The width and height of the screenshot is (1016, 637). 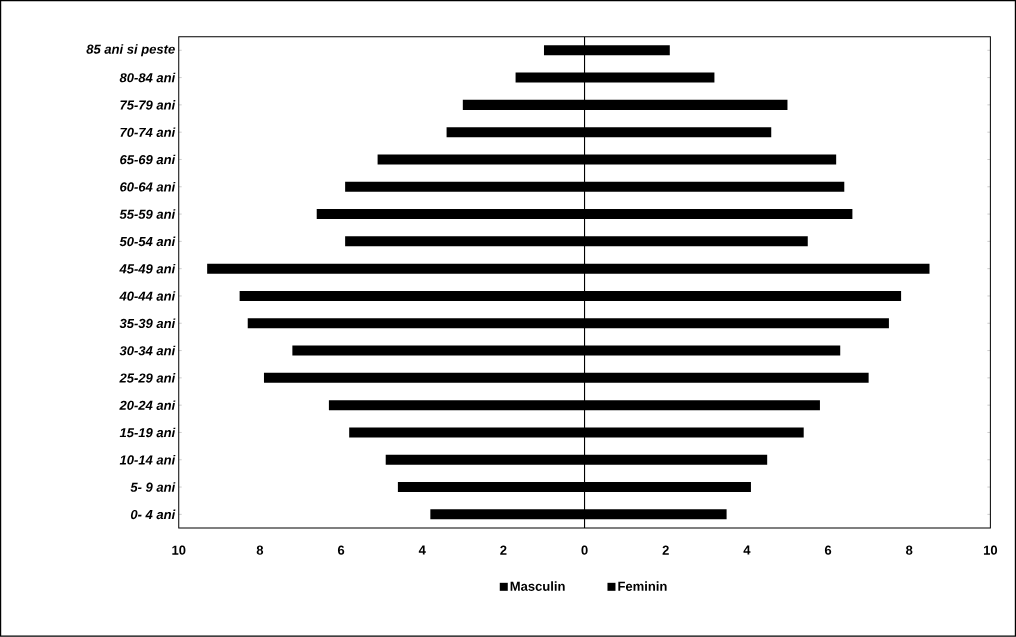 I want to click on y-tick-label: 40-44 ani, so click(x=147, y=296).